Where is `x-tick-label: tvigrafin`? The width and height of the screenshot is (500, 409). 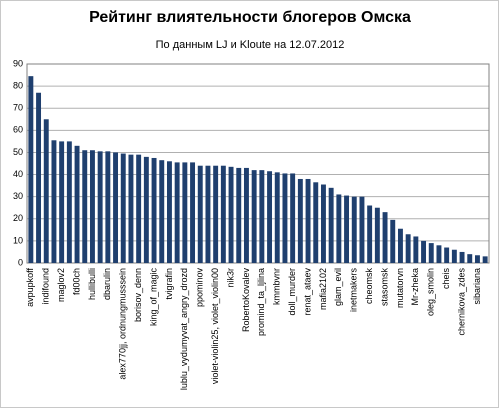
x-tick-label: tvigrafin is located at coordinates (169, 284).